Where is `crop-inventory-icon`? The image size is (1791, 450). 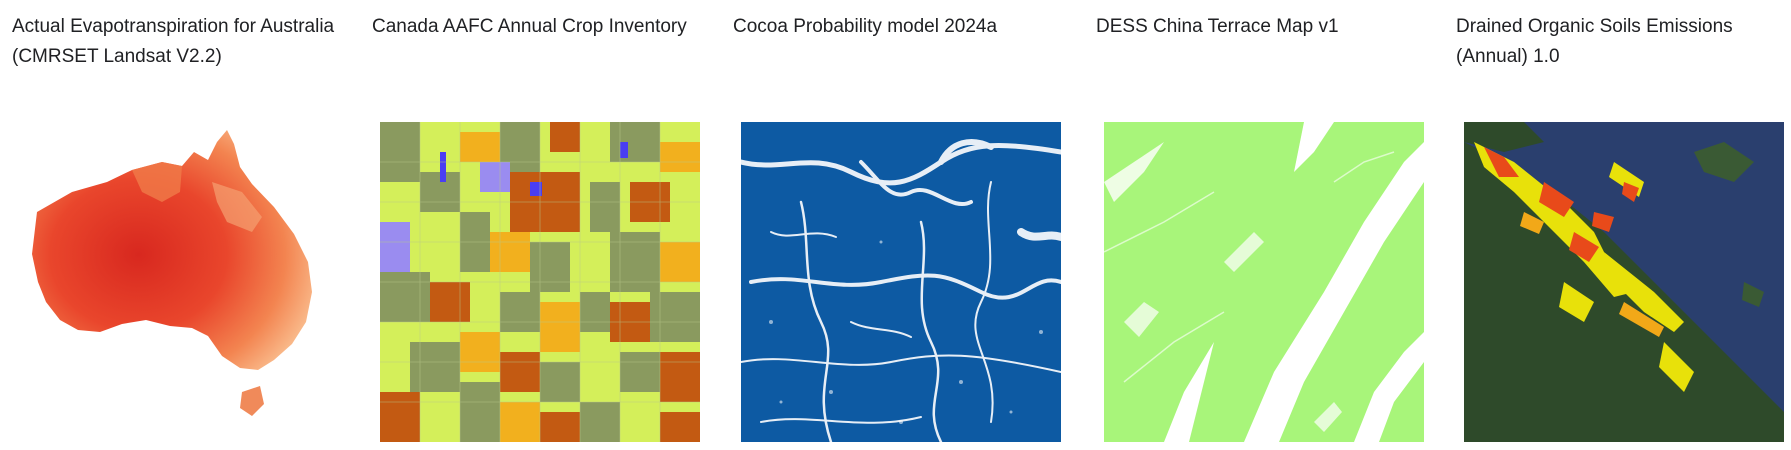
crop-inventory-icon is located at coordinates (540, 282).